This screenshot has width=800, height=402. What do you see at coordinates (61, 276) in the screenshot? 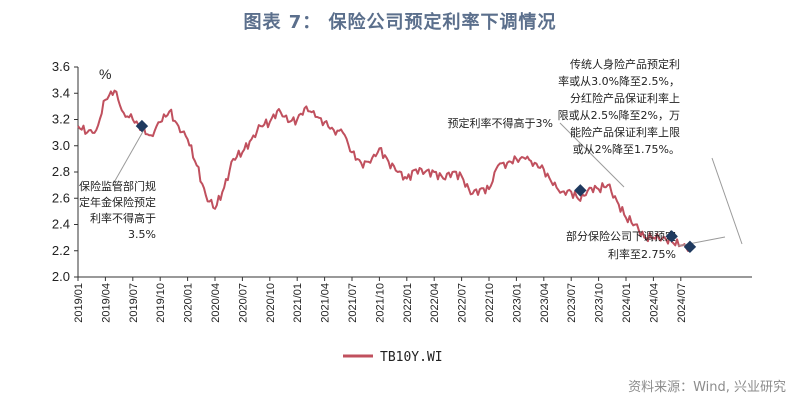
I see `y-tick-label: 2.0` at bounding box center [61, 276].